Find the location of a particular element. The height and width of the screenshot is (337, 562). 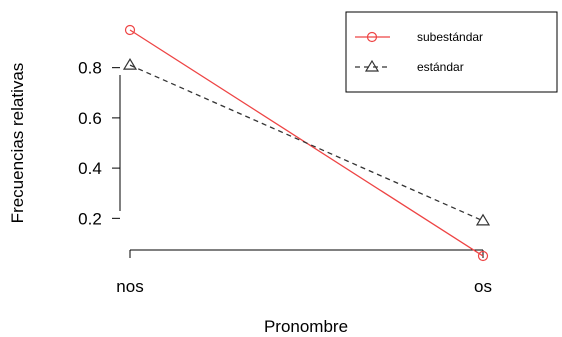

y-tick-label: 0.6 is located at coordinates (90, 118).